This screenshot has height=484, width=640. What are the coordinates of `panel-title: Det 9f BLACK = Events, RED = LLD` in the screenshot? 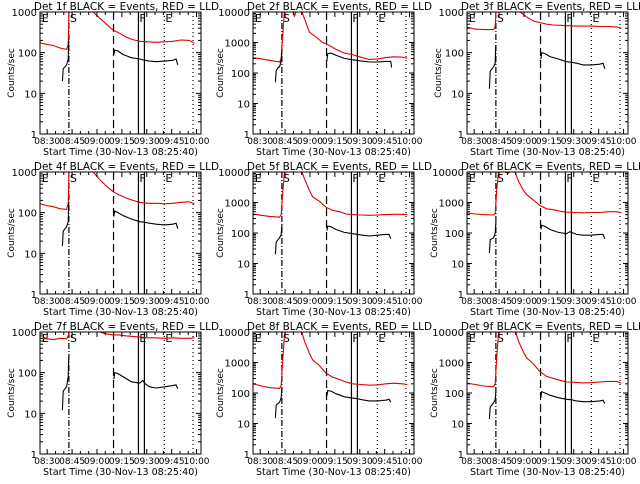 It's located at (550, 327).